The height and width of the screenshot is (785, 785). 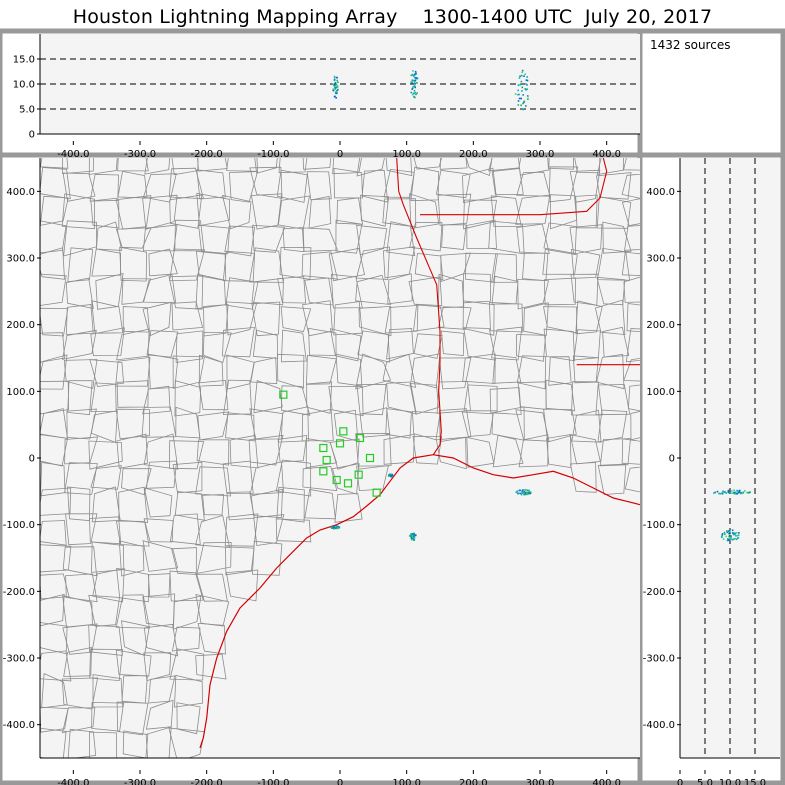 I want to click on top-x-tick-label: -400.0, so click(x=73, y=154).